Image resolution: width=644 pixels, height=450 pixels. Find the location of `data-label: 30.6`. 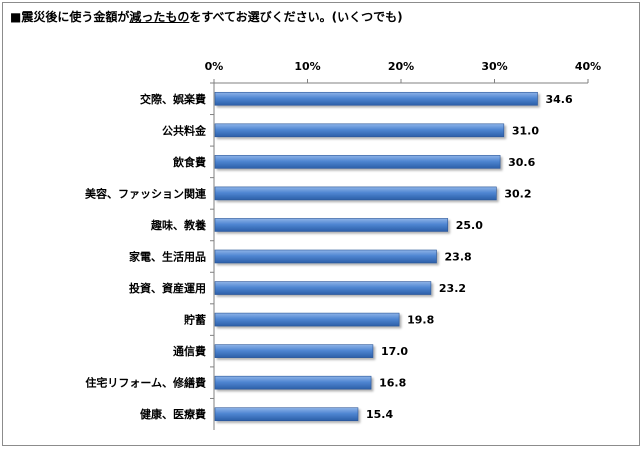

data-label: 30.6 is located at coordinates (521, 162).